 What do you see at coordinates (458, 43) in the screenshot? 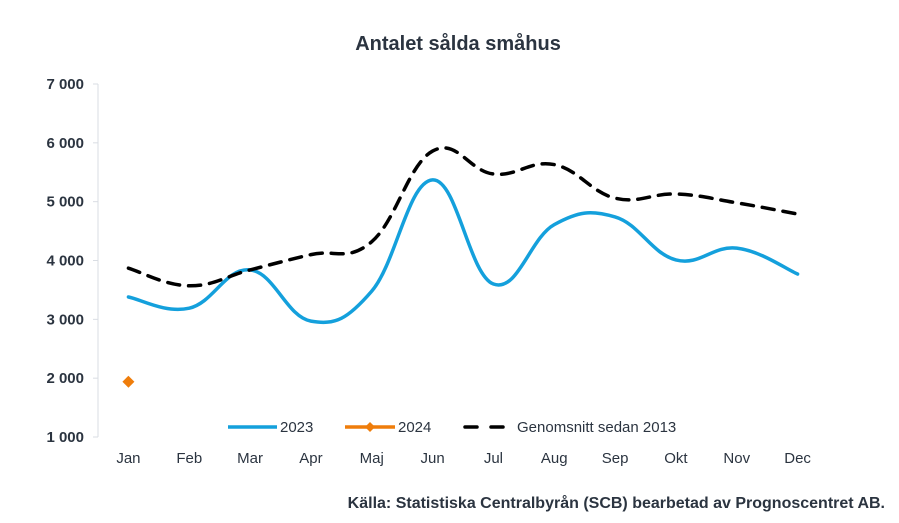
I see `chart-title: Antalet sålda småhus` at bounding box center [458, 43].